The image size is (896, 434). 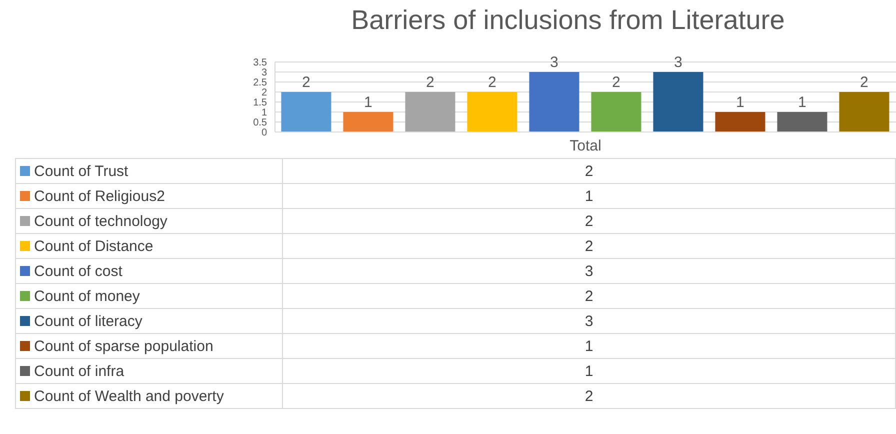 I want to click on legend-label: Count of Religious2, so click(x=149, y=196).